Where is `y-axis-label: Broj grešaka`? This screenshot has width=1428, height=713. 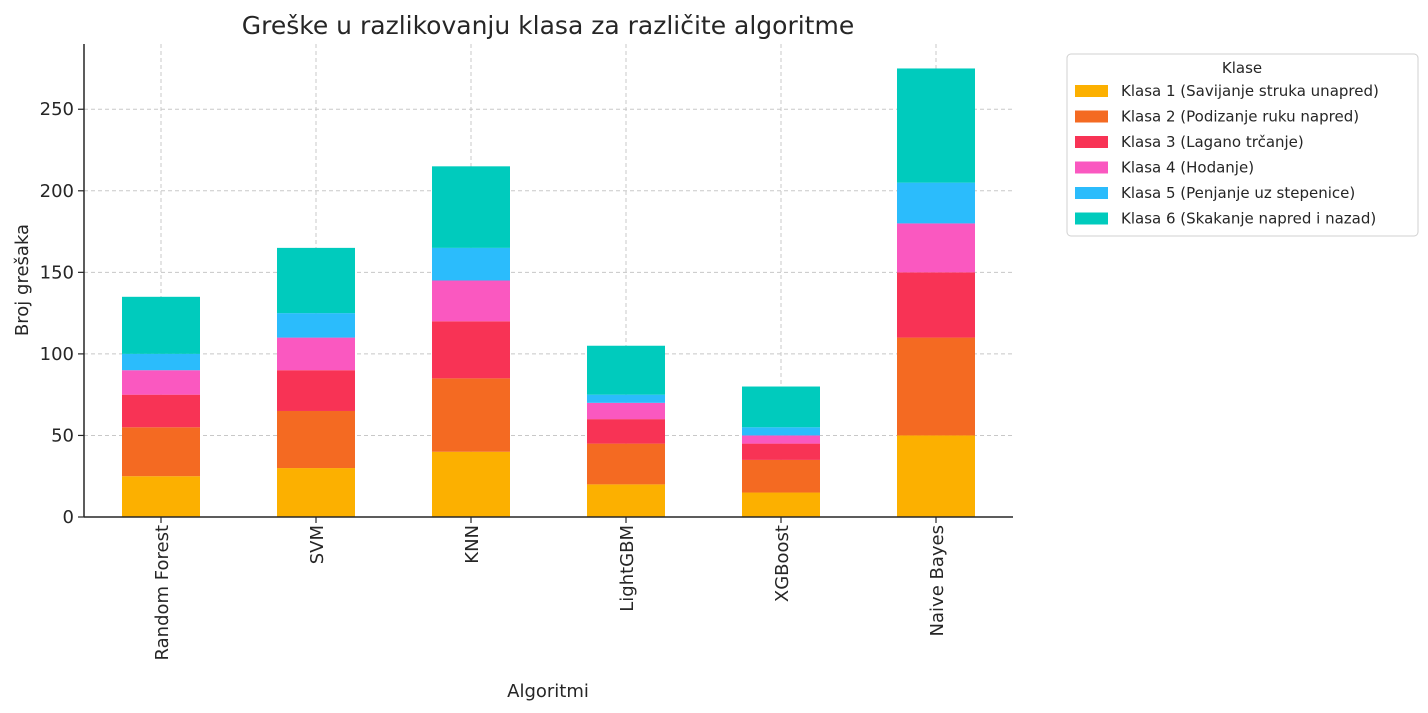 y-axis-label: Broj grešaka is located at coordinates (22, 280).